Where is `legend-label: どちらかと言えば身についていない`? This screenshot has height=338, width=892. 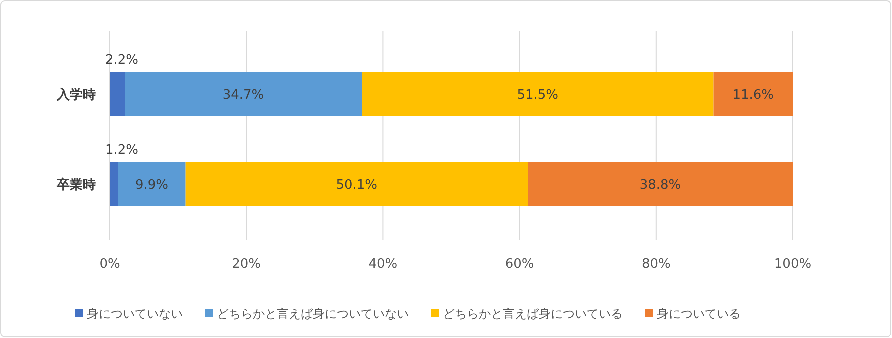
legend-label: どちらかと言えば身についていない is located at coordinates (313, 314).